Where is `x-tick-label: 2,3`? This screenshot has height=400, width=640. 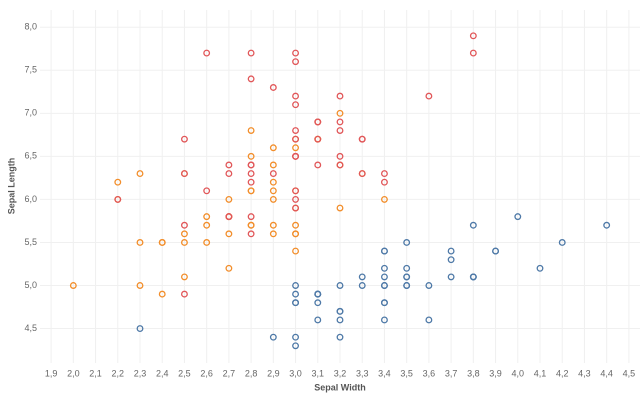 x-tick-label: 2,3 is located at coordinates (140, 373).